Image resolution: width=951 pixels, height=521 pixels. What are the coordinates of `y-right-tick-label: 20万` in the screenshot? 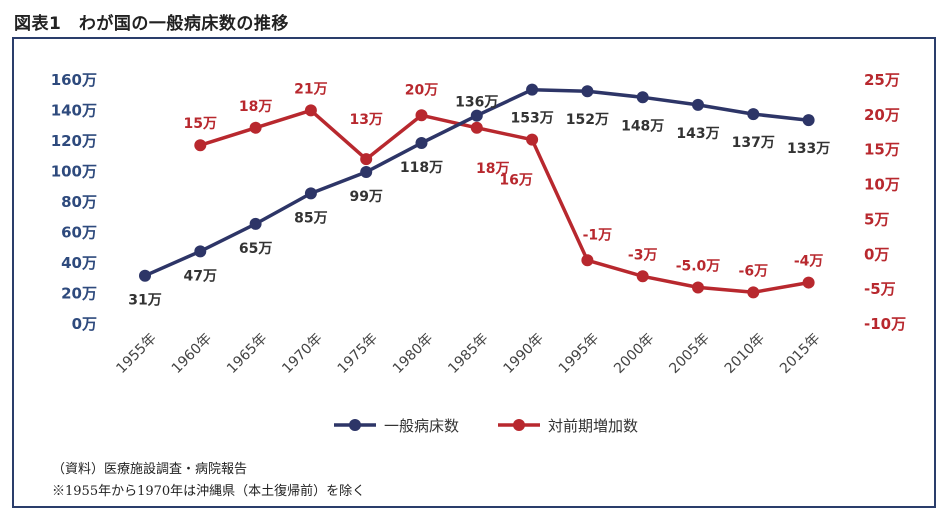 It's located at (882, 115).